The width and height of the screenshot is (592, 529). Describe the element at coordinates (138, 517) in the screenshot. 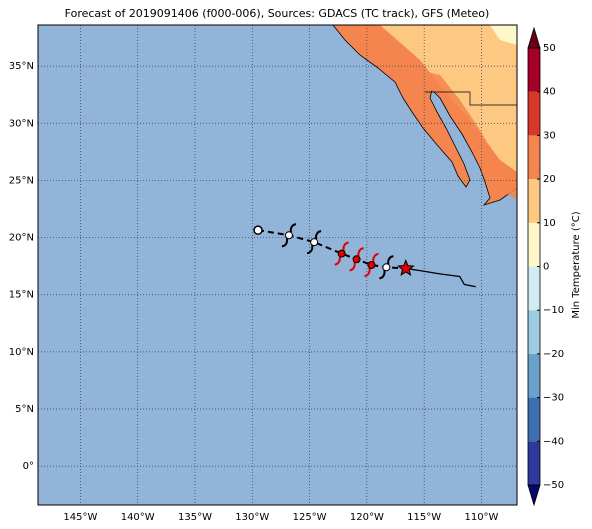

I see `x-tick-label: 140°W` at that location.